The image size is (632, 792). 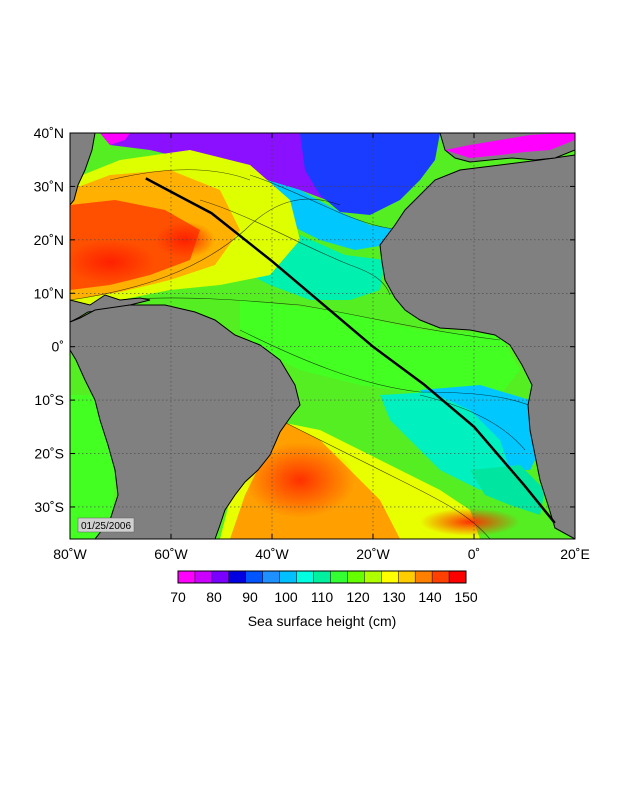 What do you see at coordinates (70, 554) in the screenshot?
I see `lon-tick-label: 80˚W` at bounding box center [70, 554].